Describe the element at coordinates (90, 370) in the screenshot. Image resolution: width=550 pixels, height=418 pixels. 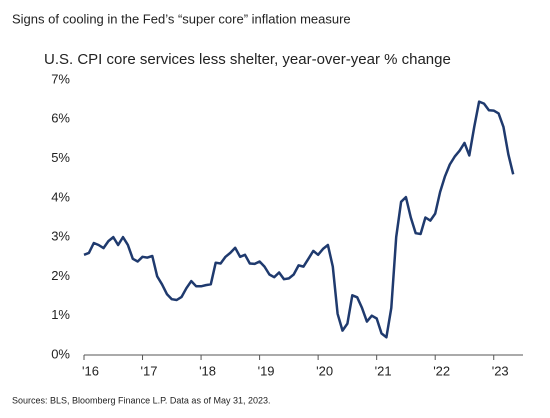
I see `x-tick-label: '16` at that location.